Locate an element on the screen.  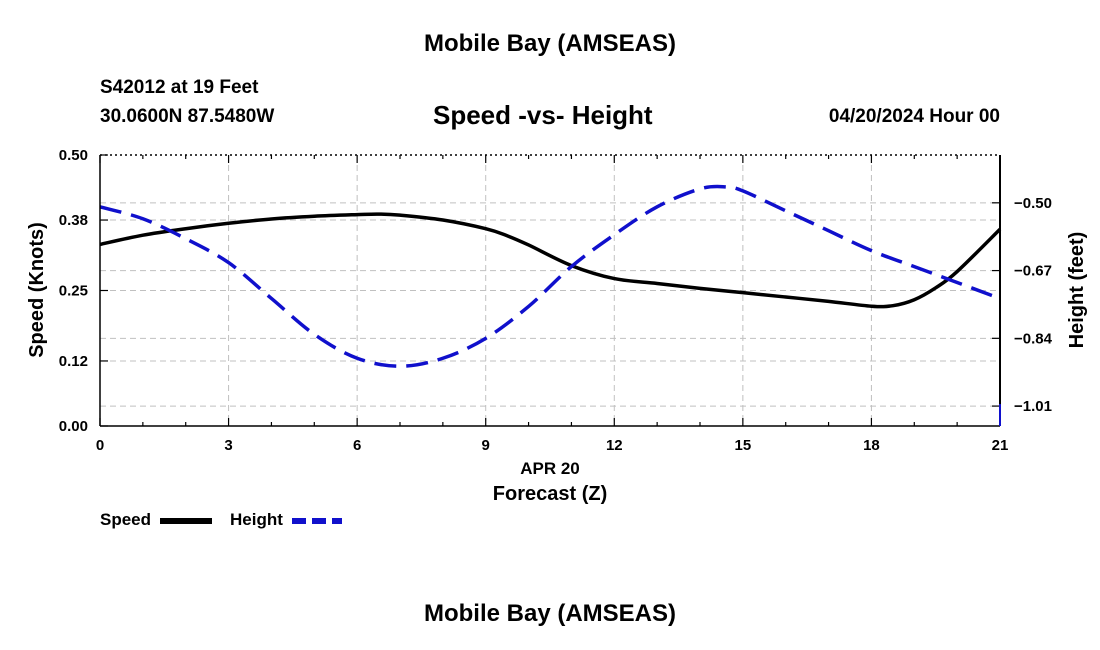
y-left-tick-label: 0.12 is located at coordinates (73, 361).